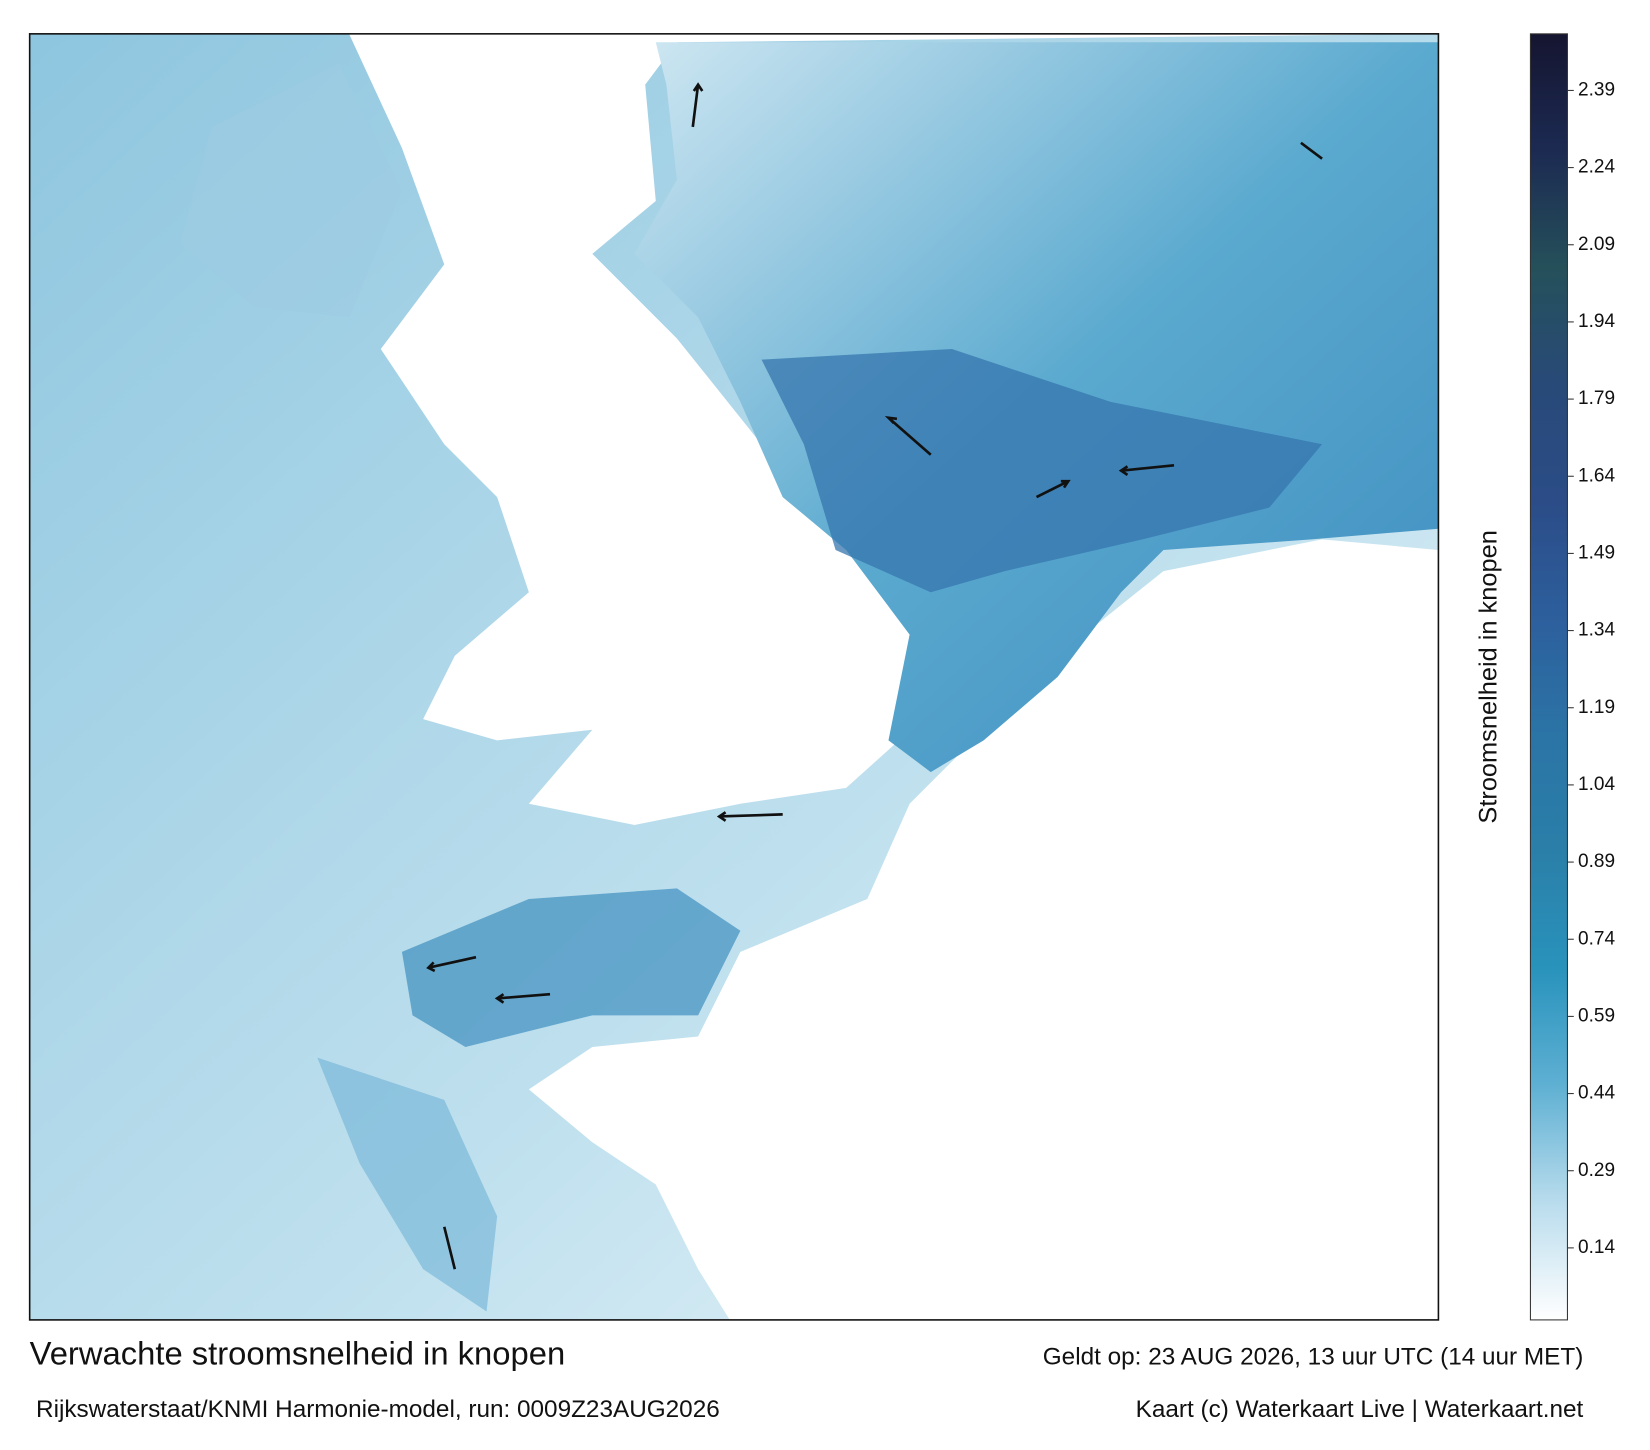 Image resolution: width=1650 pixels, height=1450 pixels. Describe the element at coordinates (1596, 784) in the screenshot. I see `colorbar-tick-label: 1.04` at that location.